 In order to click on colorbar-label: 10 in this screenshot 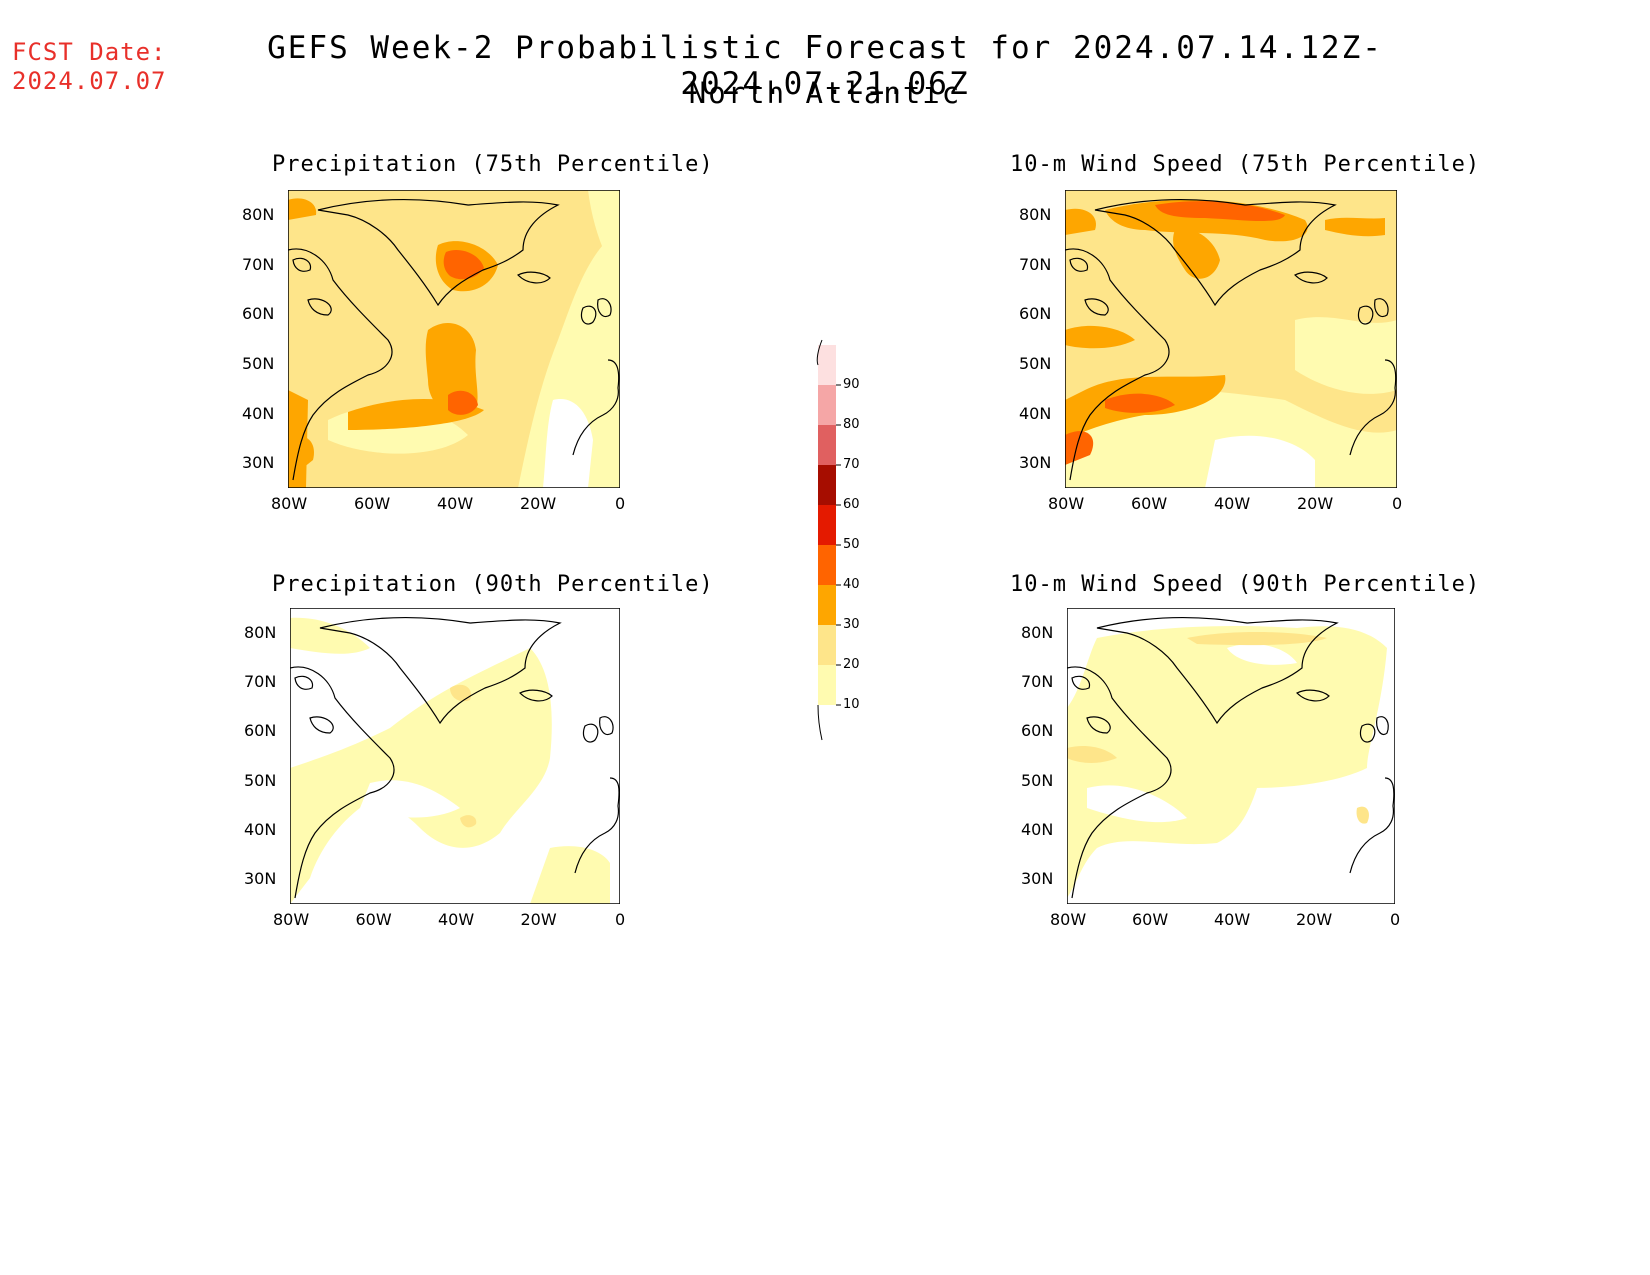, I will do `click(851, 704)`.